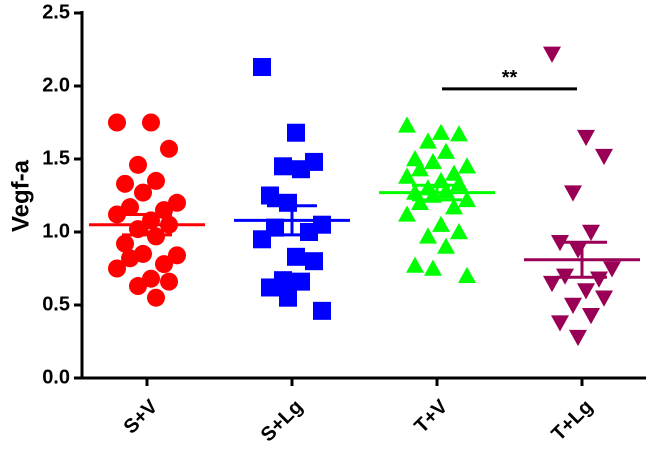 The width and height of the screenshot is (646, 460). Describe the element at coordinates (573, 421) in the screenshot. I see `x-tick-label: T+Lg` at that location.